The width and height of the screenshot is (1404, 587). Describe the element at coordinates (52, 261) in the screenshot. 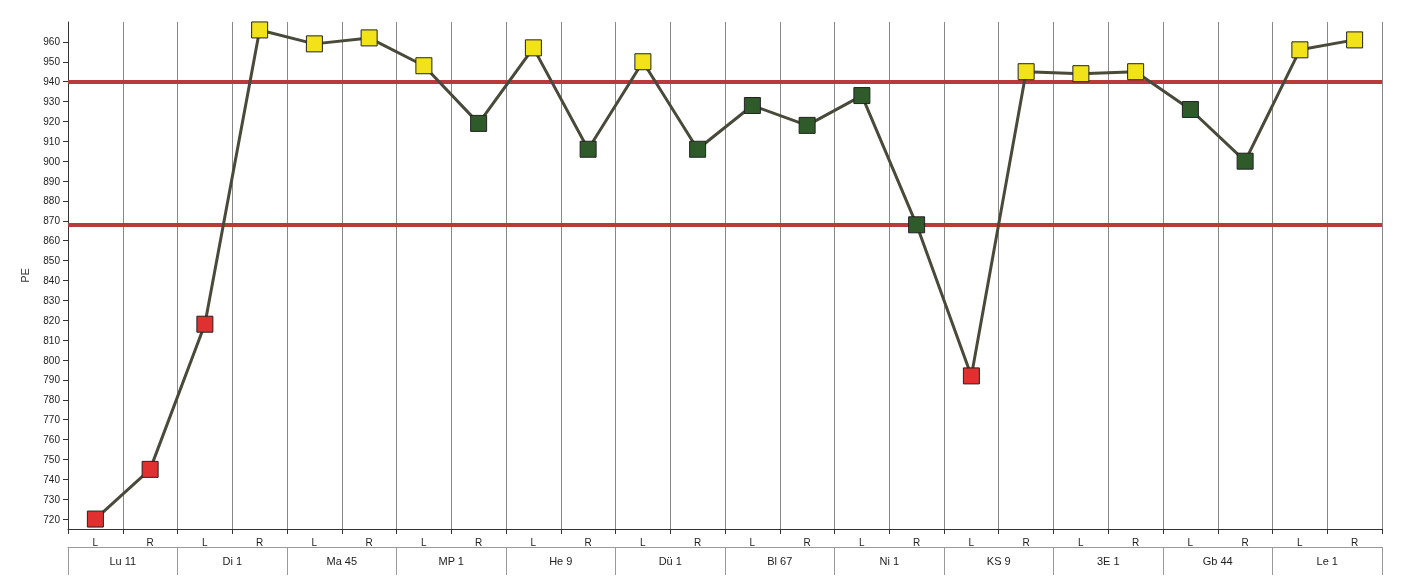

I see `y-tick-label: 850` at that location.